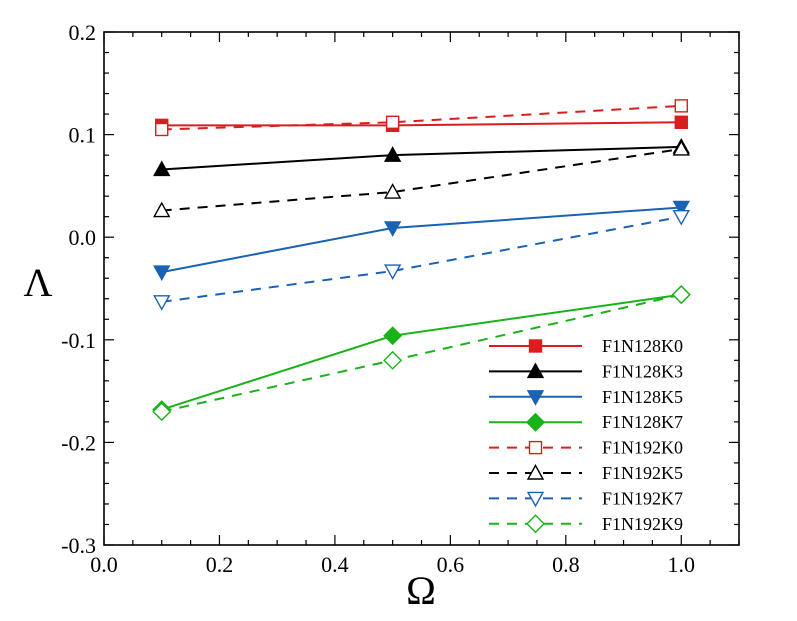 The height and width of the screenshot is (621, 797). I want to click on legend-entry: F1N128K5, so click(586, 397).